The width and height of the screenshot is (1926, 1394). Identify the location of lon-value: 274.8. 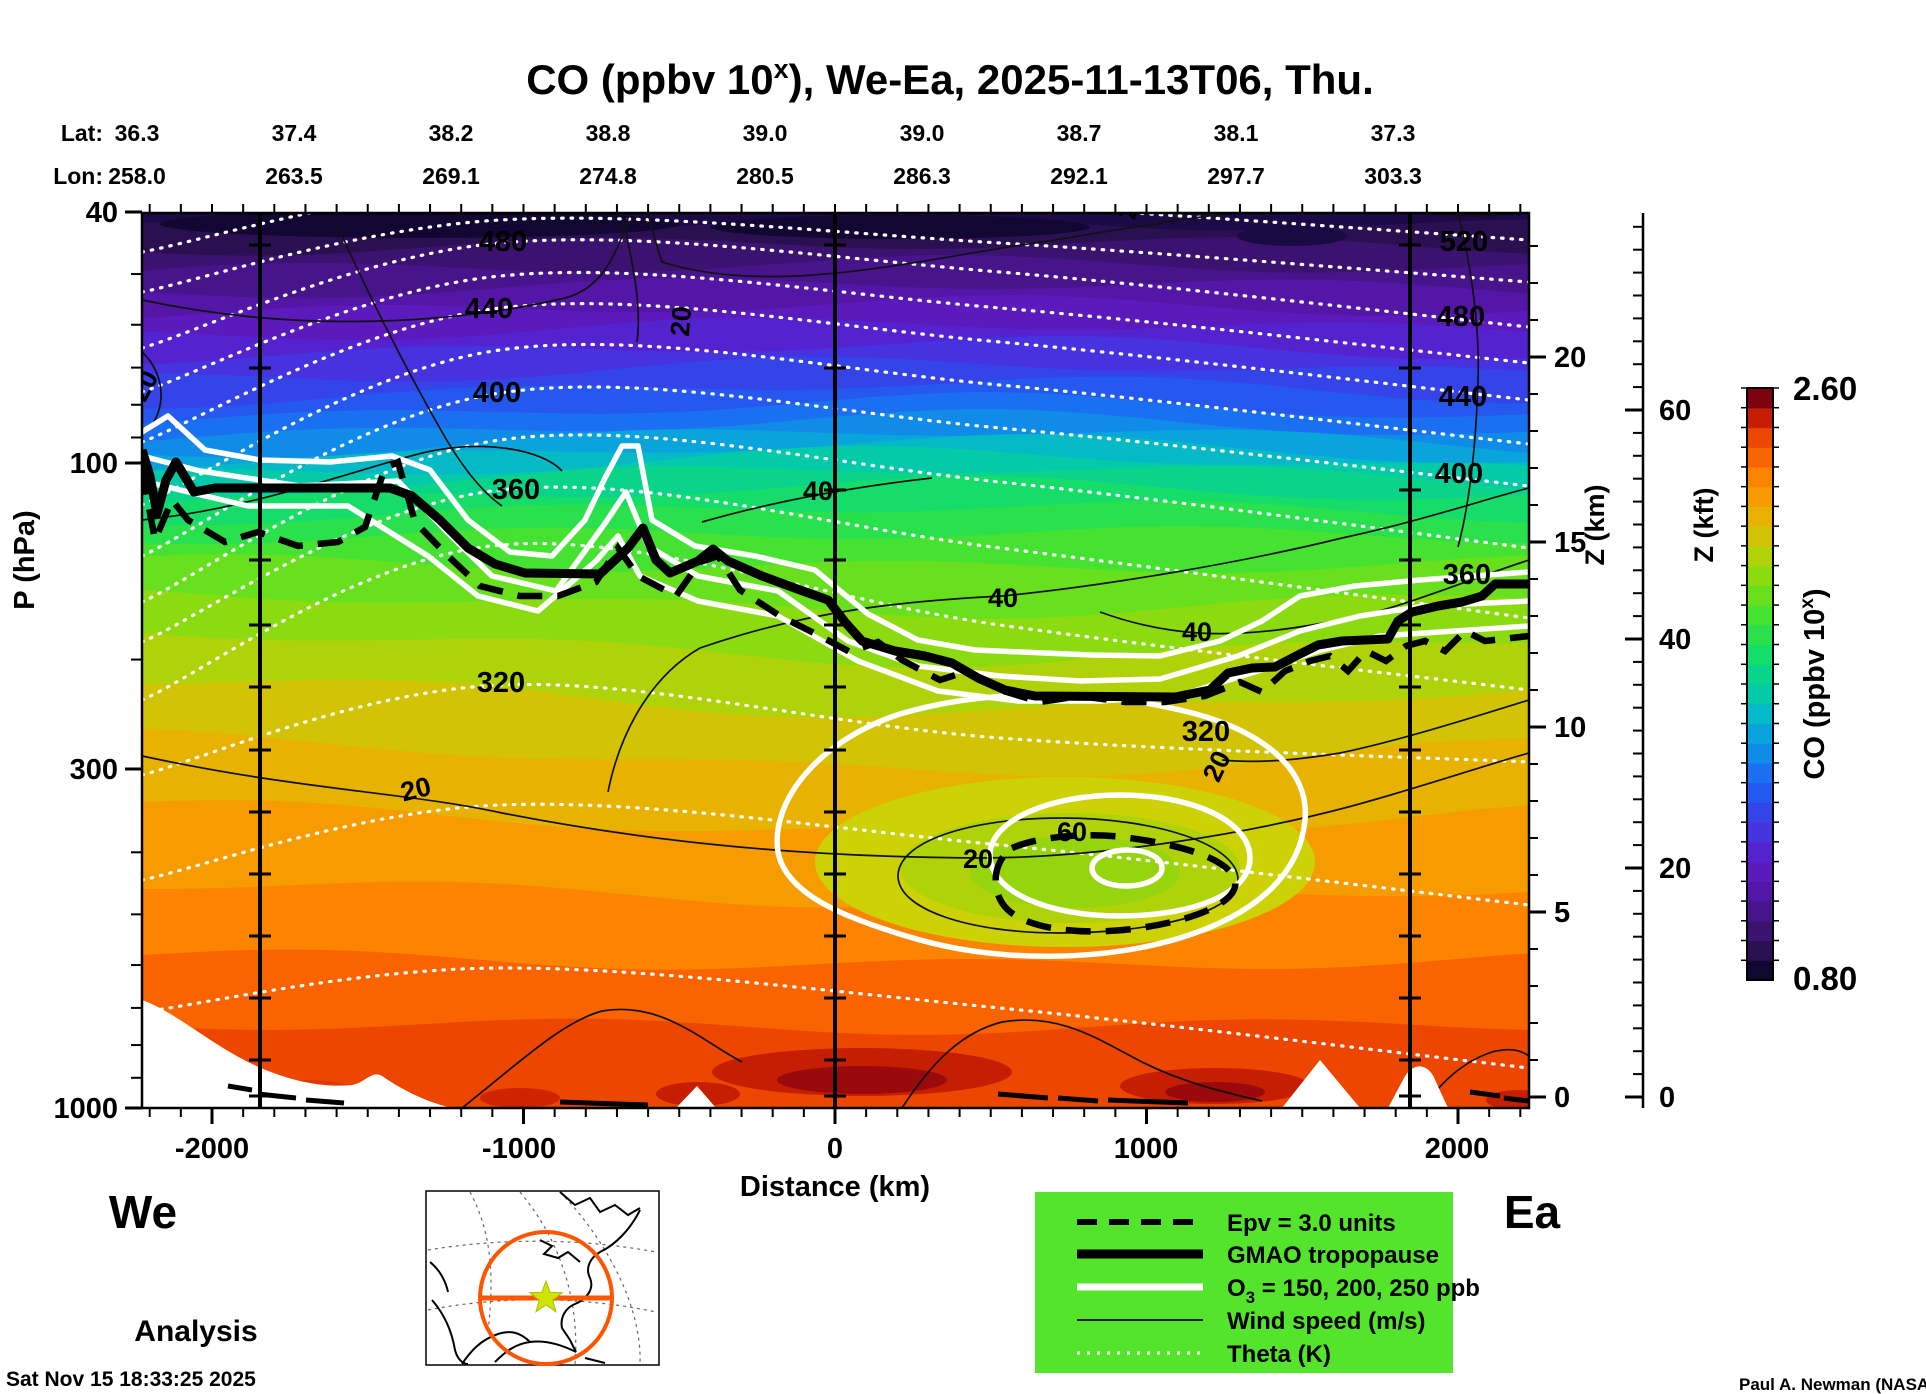
(608, 176).